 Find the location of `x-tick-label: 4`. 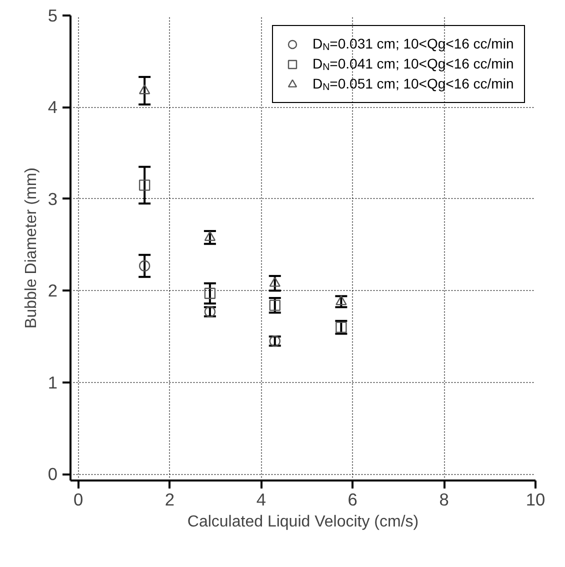

x-tick-label: 4 is located at coordinates (261, 500).